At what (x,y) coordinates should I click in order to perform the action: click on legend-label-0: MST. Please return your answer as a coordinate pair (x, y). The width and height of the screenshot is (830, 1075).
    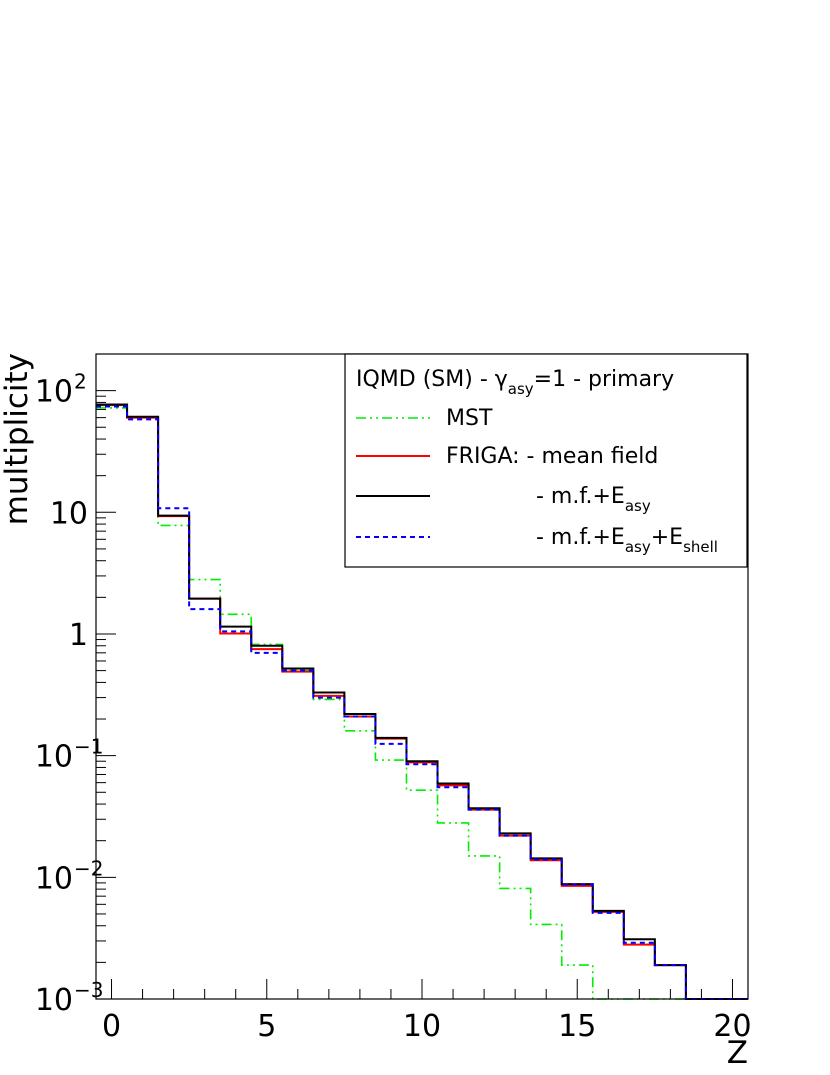
    Looking at the image, I should click on (469, 418).